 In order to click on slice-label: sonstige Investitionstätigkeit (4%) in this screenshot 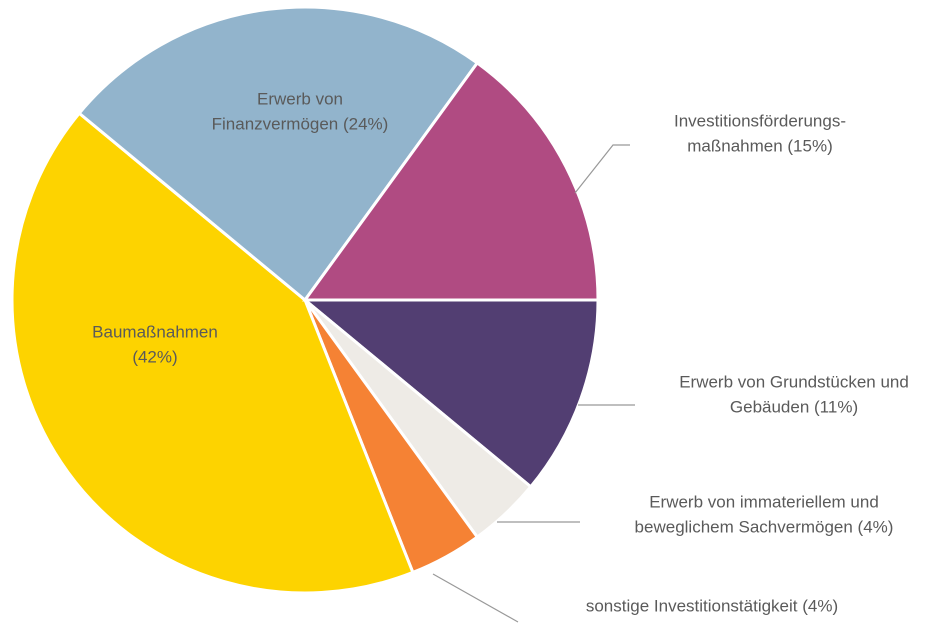, I will do `click(712, 605)`.